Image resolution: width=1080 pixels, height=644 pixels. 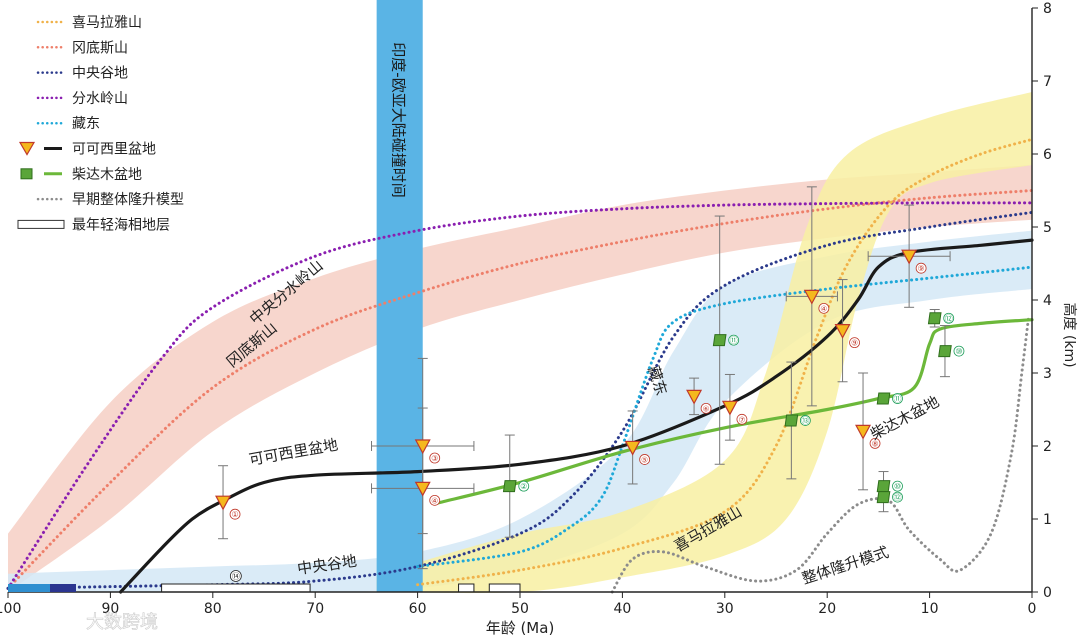 What do you see at coordinates (110, 609) in the screenshot?
I see `x-tick-label-1: 90` at bounding box center [110, 609].